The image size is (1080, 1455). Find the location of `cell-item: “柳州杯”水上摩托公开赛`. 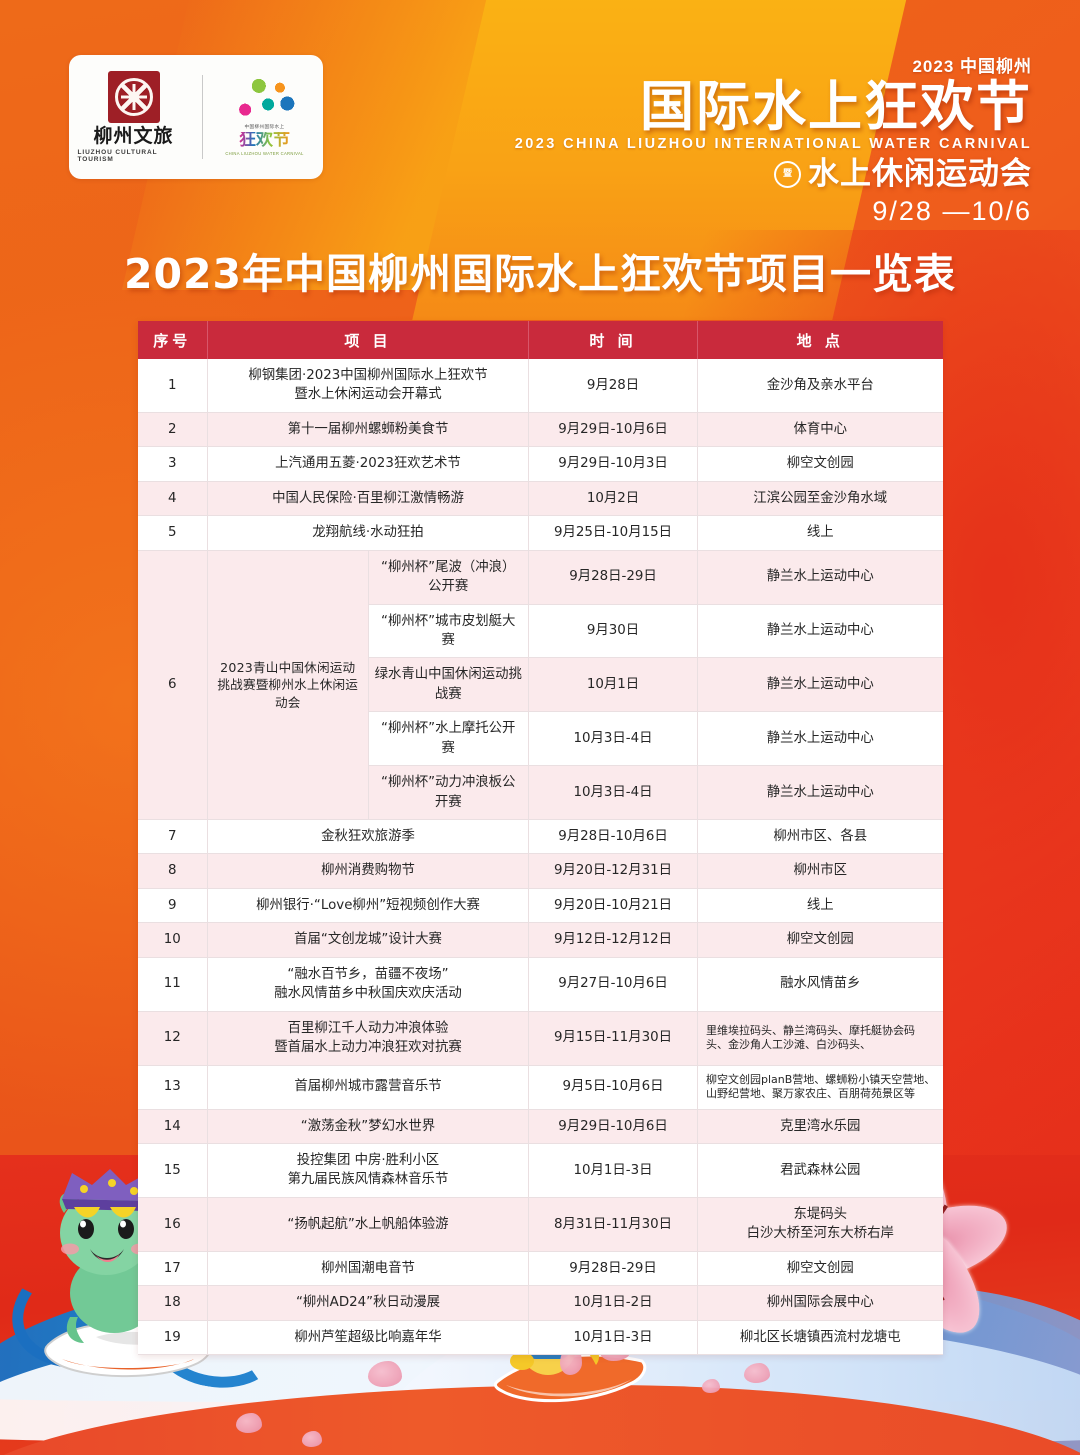

cell-item: “柳州杯”水上摩托公开赛 is located at coordinates (448, 739).